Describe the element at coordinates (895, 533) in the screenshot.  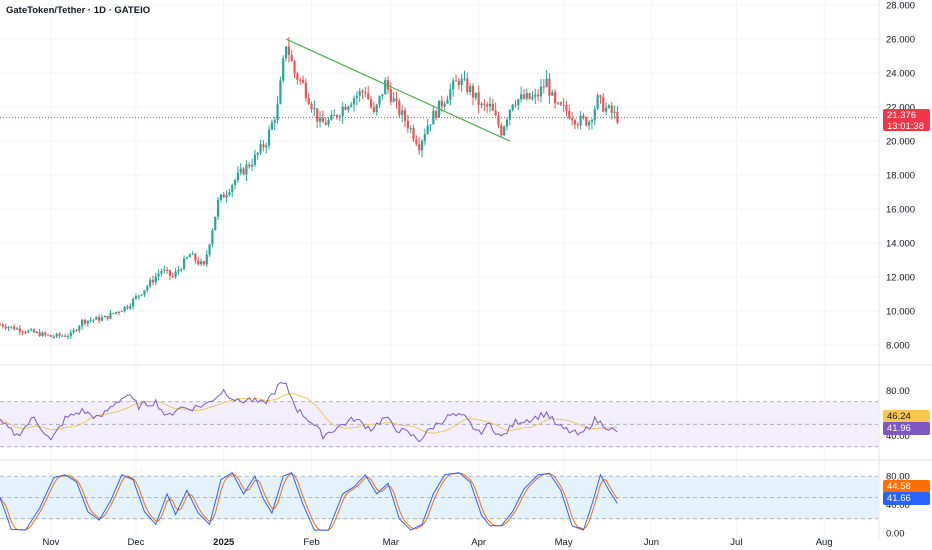
I see `stoch-tick-label: 0.00` at that location.